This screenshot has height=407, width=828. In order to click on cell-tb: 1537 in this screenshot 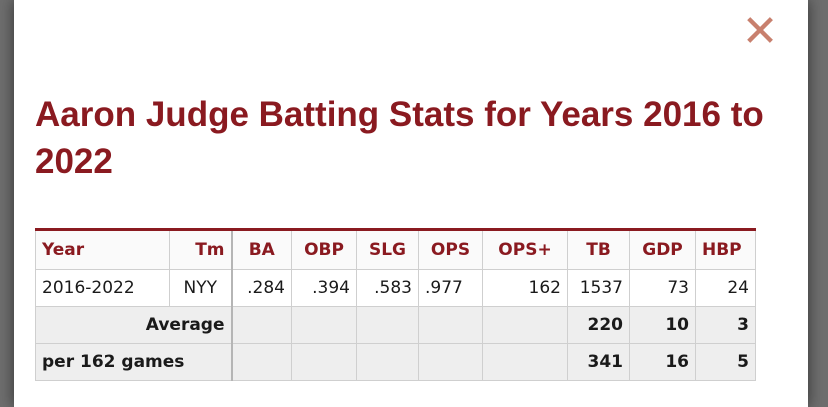, I will do `click(598, 288)`.